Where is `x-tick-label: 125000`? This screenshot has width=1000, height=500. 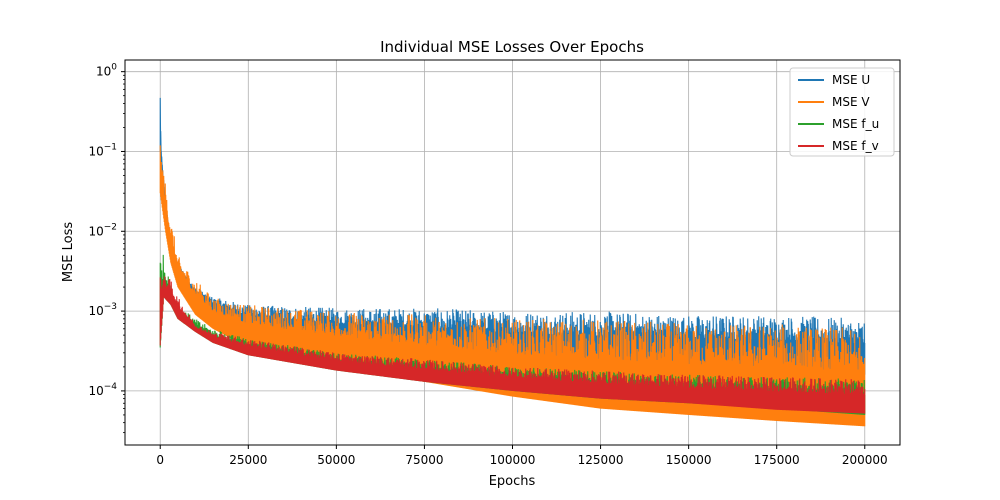
x-tick-label: 125000 is located at coordinates (601, 460).